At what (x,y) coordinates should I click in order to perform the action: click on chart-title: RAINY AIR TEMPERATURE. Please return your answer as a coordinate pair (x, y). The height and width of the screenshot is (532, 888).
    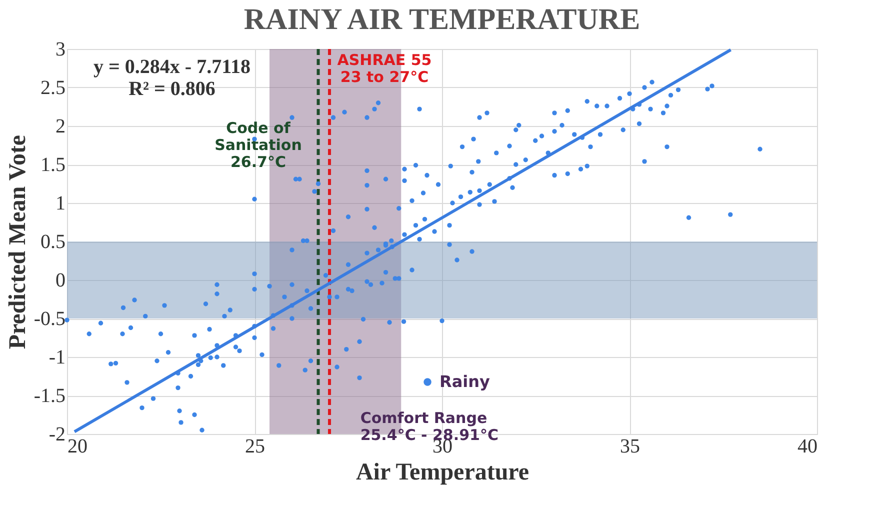
    Looking at the image, I should click on (442, 19).